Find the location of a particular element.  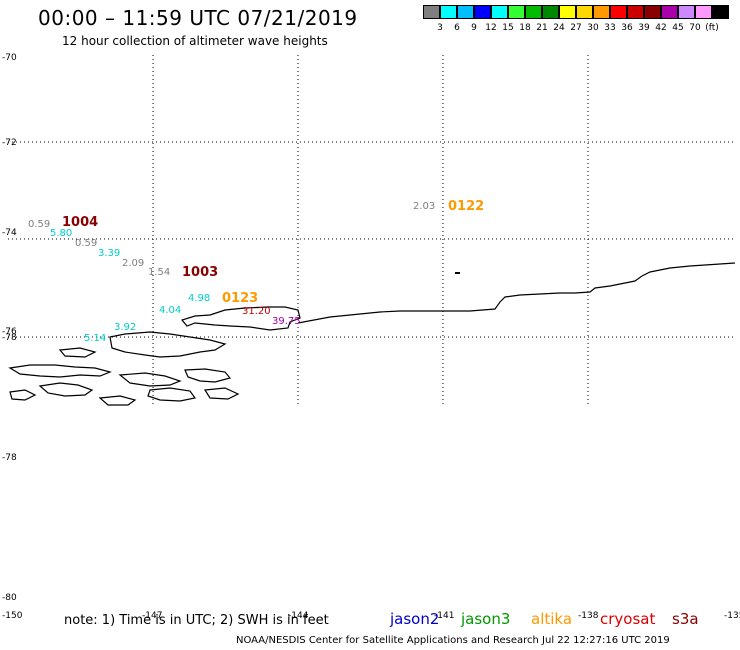

legend-label: 3 is located at coordinates (440, 28).